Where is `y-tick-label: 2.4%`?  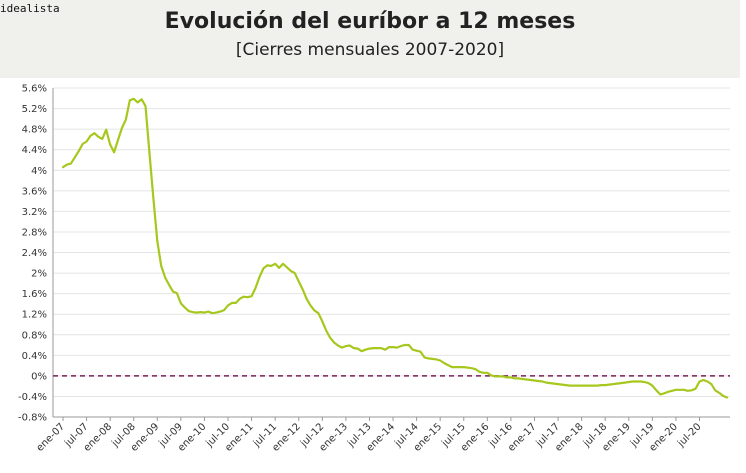
y-tick-label: 2.4% is located at coordinates (34, 253).